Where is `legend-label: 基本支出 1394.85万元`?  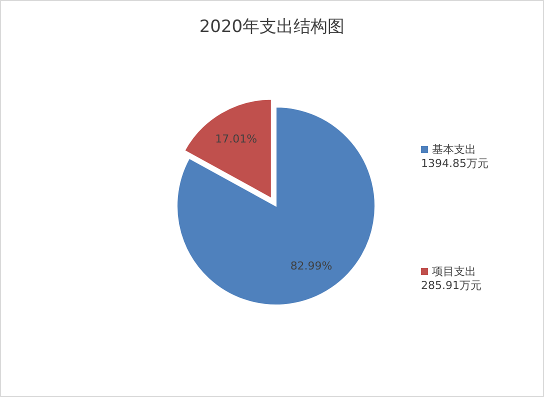 legend-label: 基本支出 1394.85万元 is located at coordinates (455, 157).